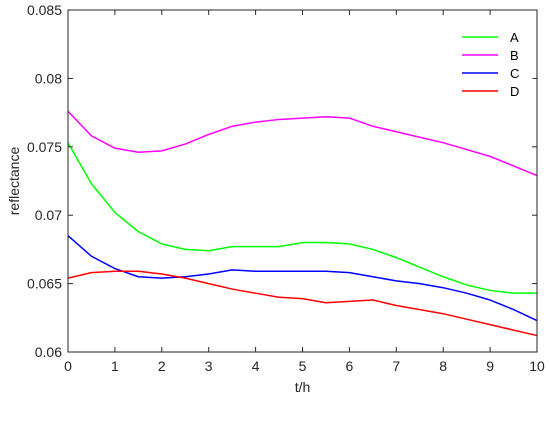 The height and width of the screenshot is (431, 550). I want to click on x-tick-label: 3, so click(209, 366).